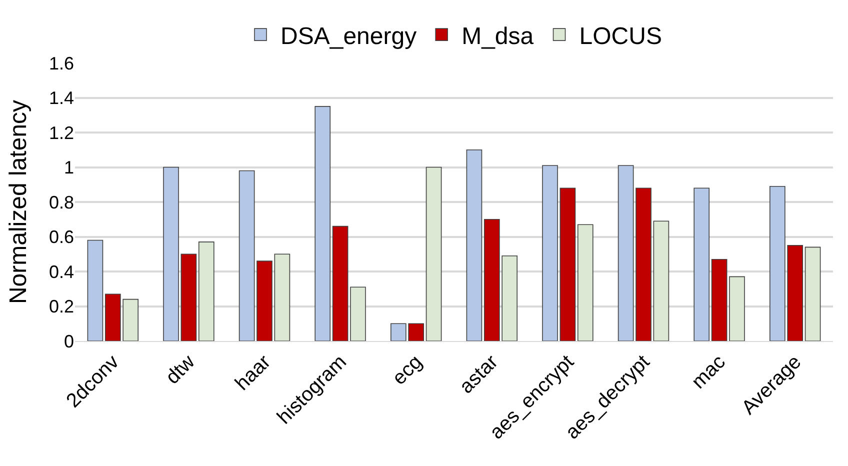  What do you see at coordinates (181, 369) in the screenshot?
I see `x-tick-label: dtw` at bounding box center [181, 369].